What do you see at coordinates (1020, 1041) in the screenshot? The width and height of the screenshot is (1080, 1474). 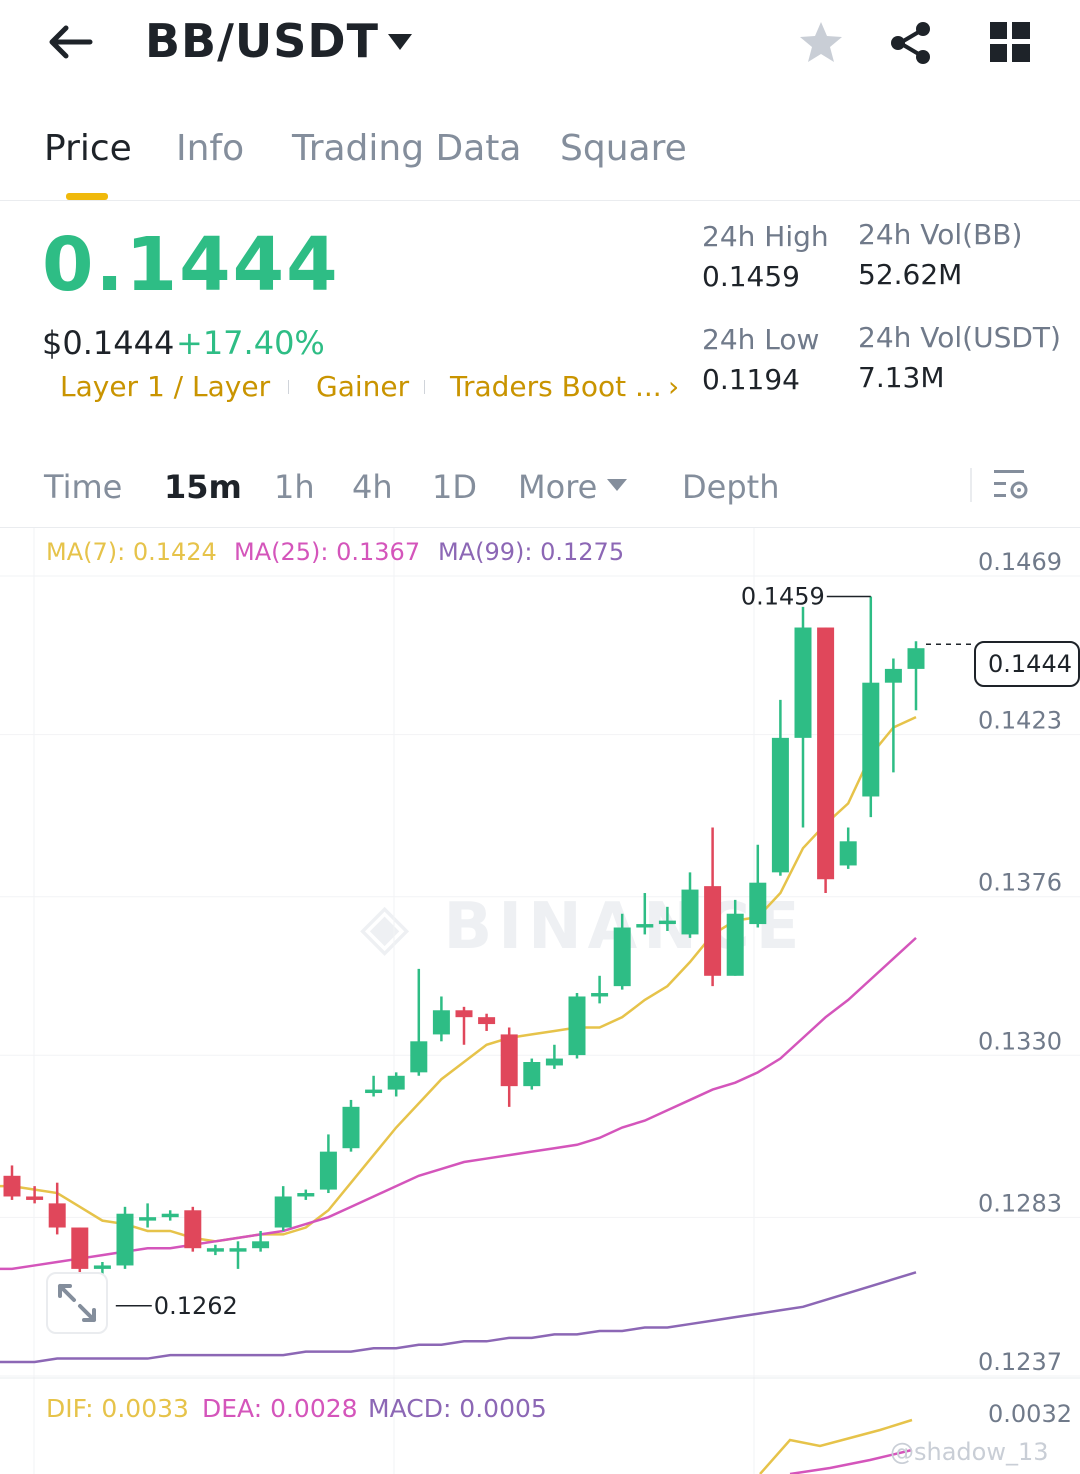 I see `y-tick-label: 0.1330` at bounding box center [1020, 1041].